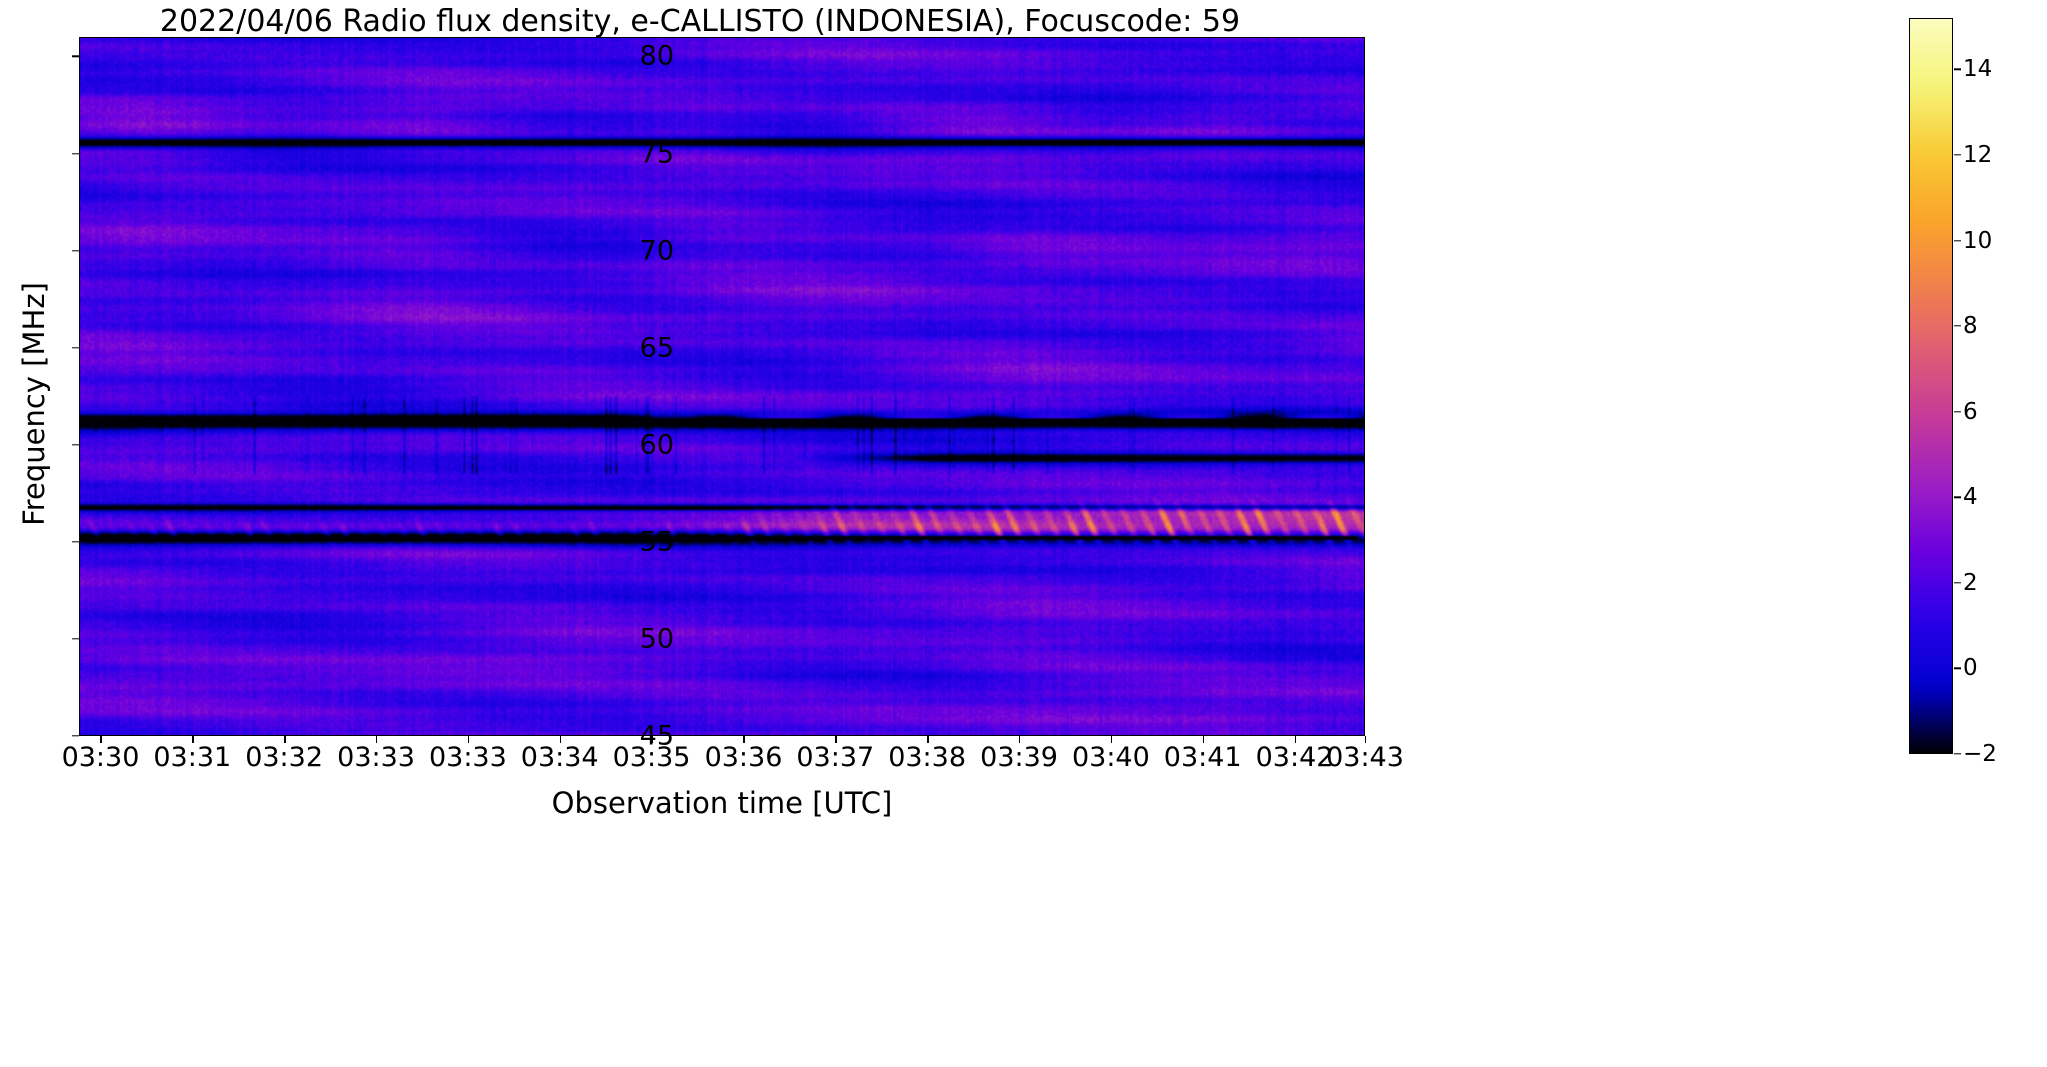 Image resolution: width=2047 pixels, height=1067 pixels. Describe the element at coordinates (1970, 668) in the screenshot. I see `colorbar-tick-label: 0` at that location.